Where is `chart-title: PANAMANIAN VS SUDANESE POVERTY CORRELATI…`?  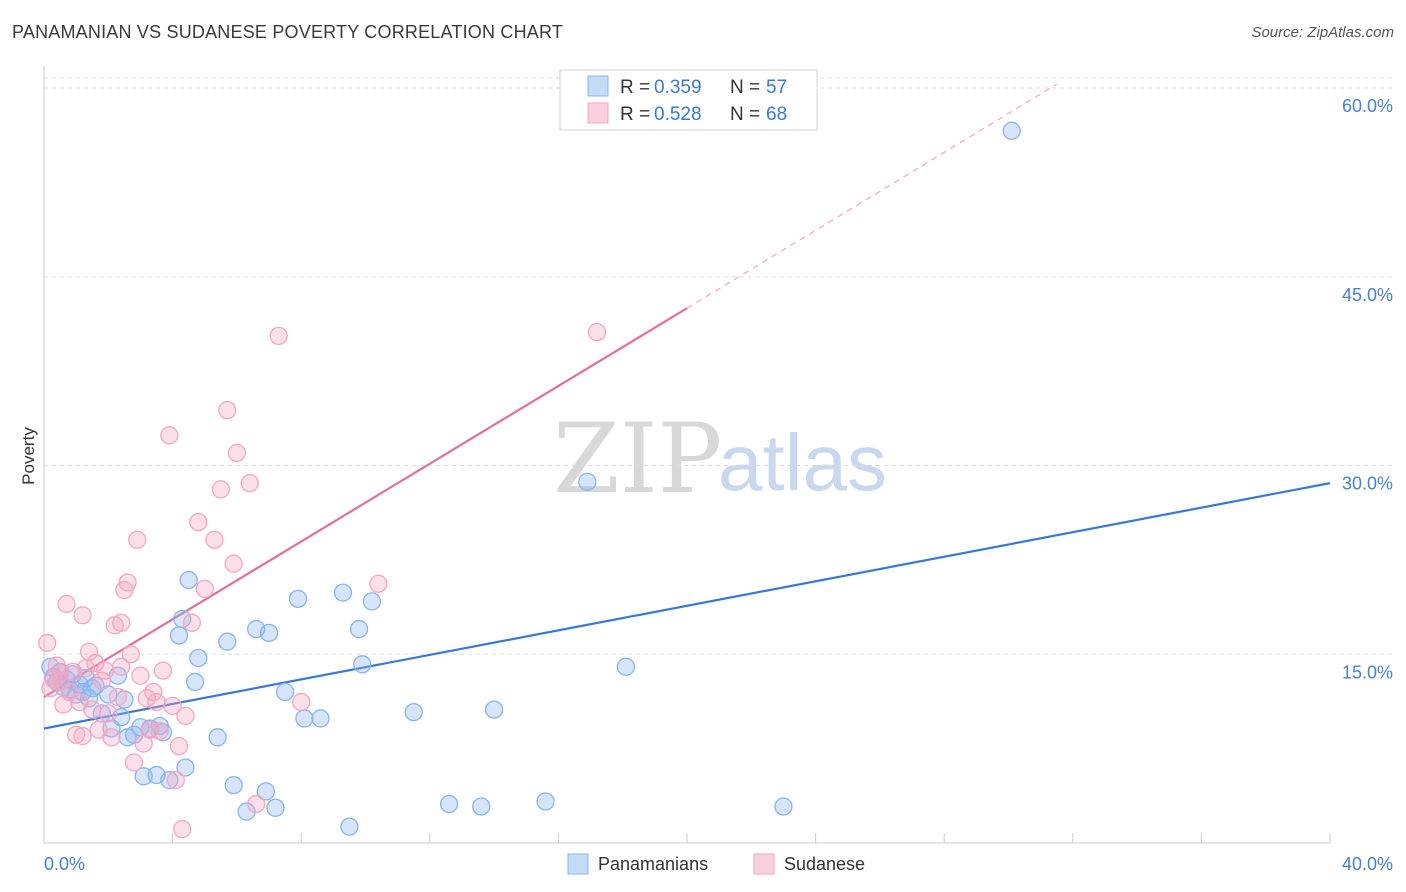 chart-title: PANAMANIAN VS SUDANESE POVERTY CORRELATI… is located at coordinates (288, 32).